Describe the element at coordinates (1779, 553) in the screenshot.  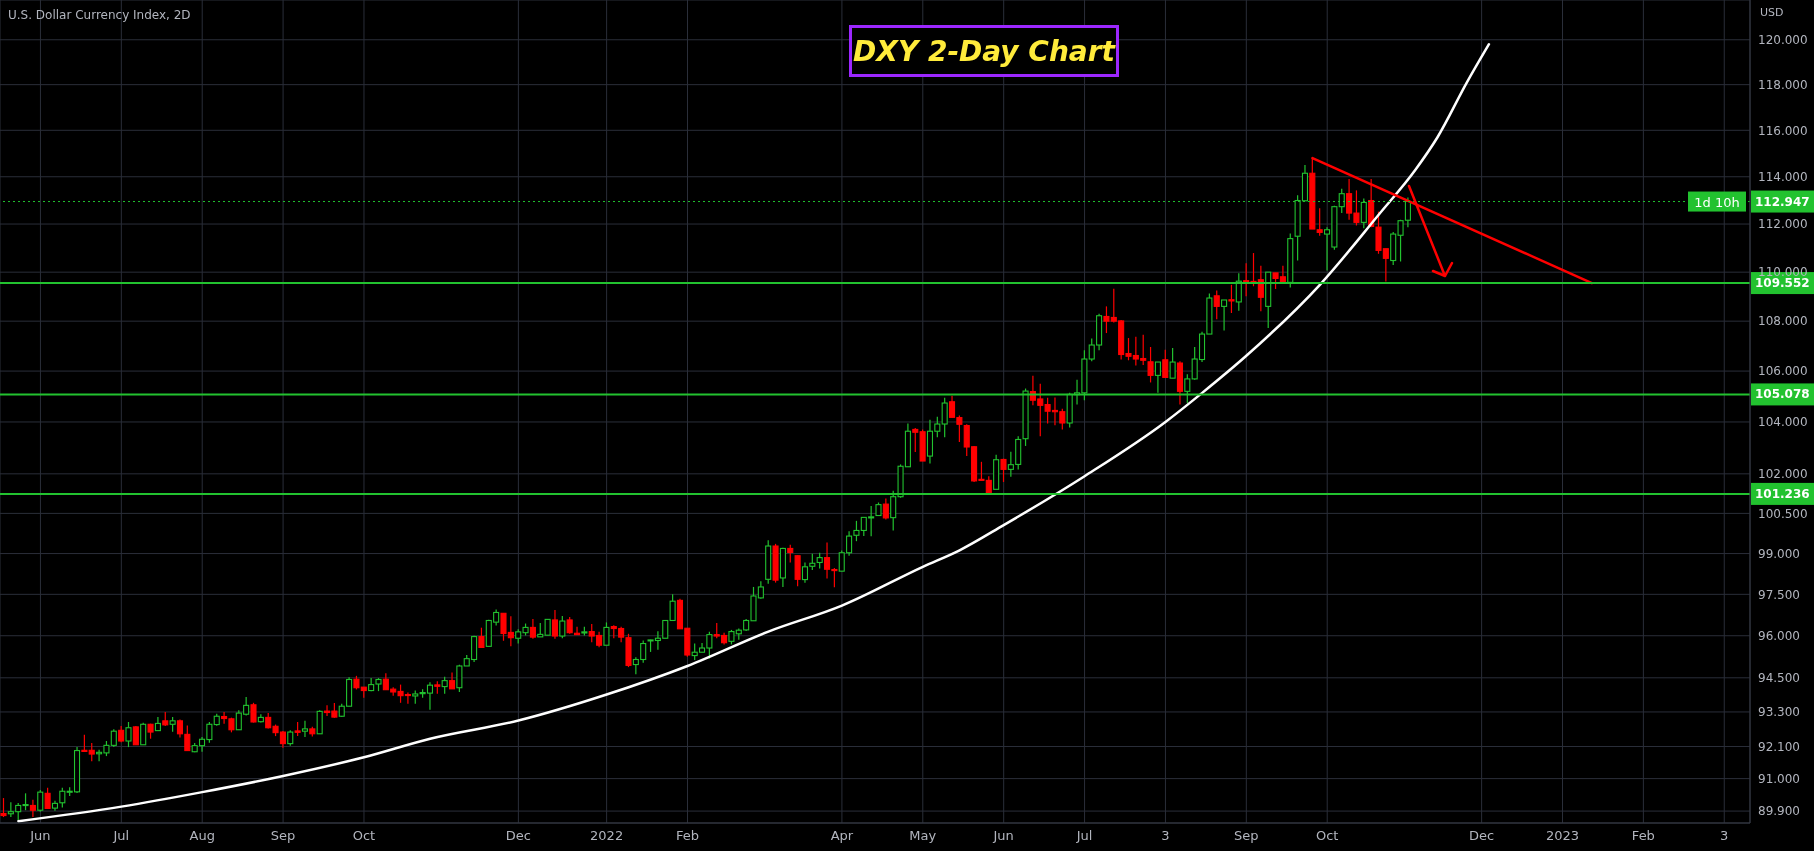
I see `y-tick-label: 99.000` at that location.